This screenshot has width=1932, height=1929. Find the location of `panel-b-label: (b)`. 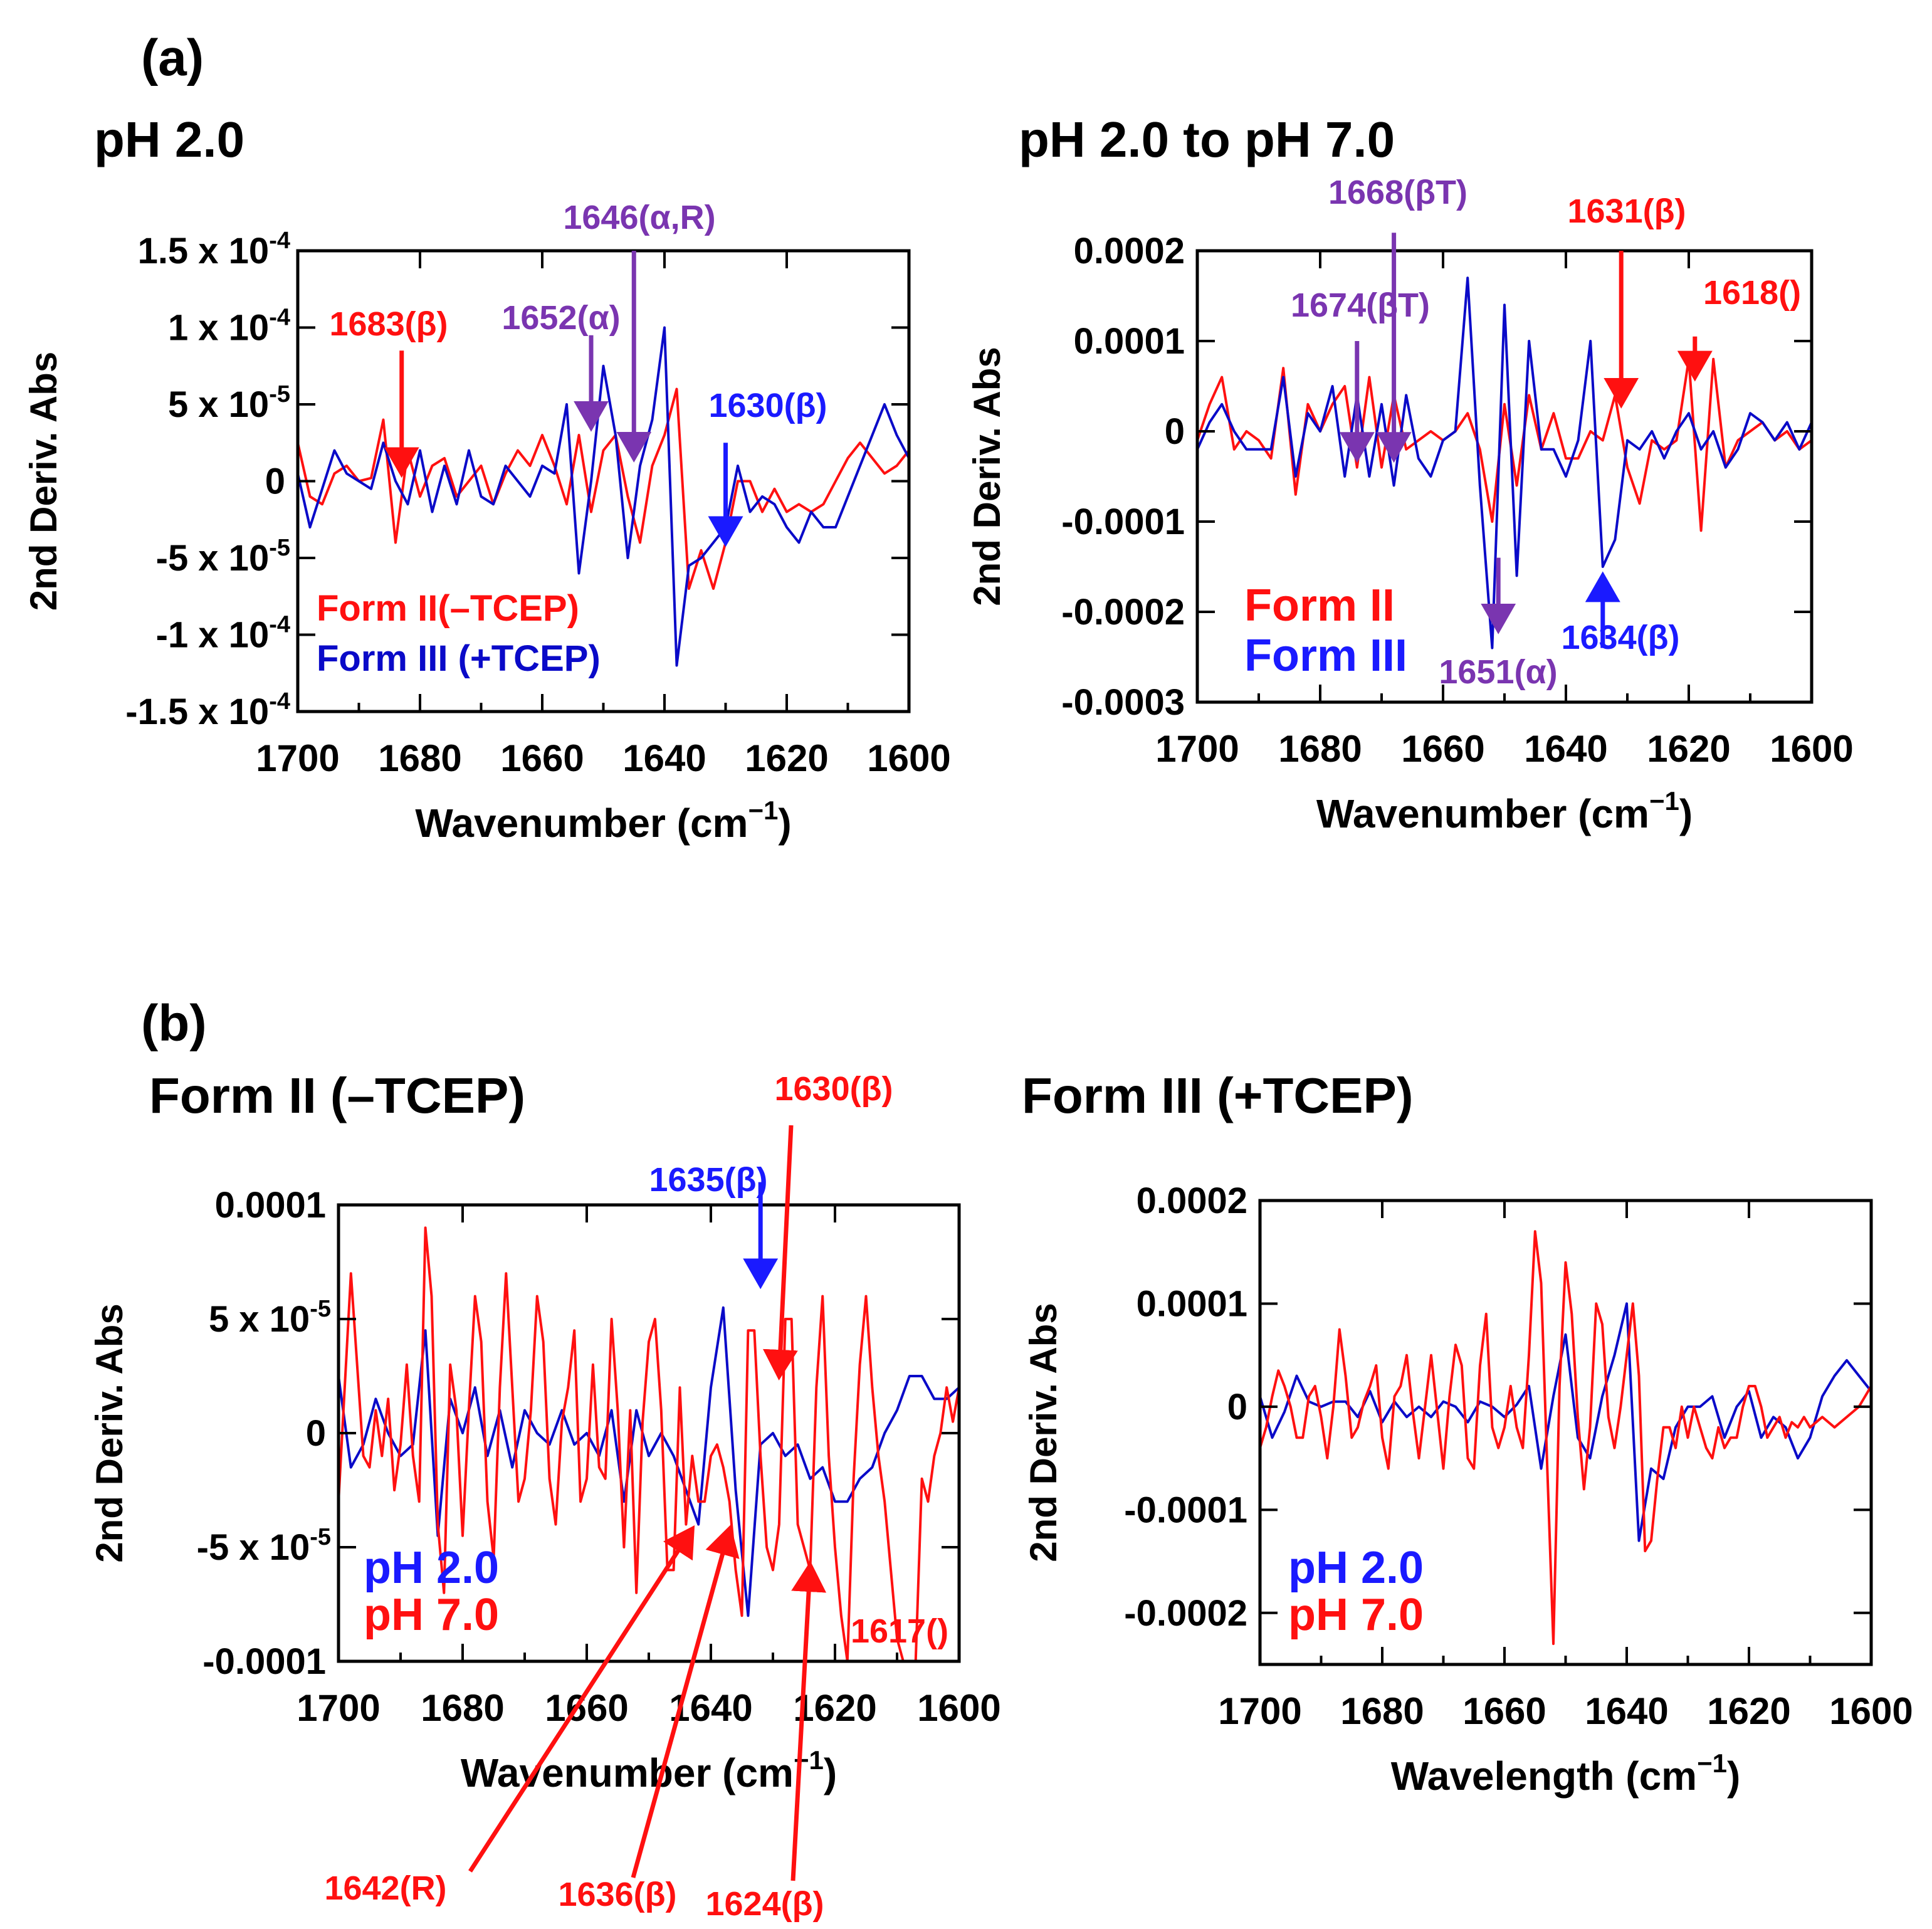

panel-b-label: (b) is located at coordinates (174, 1023).